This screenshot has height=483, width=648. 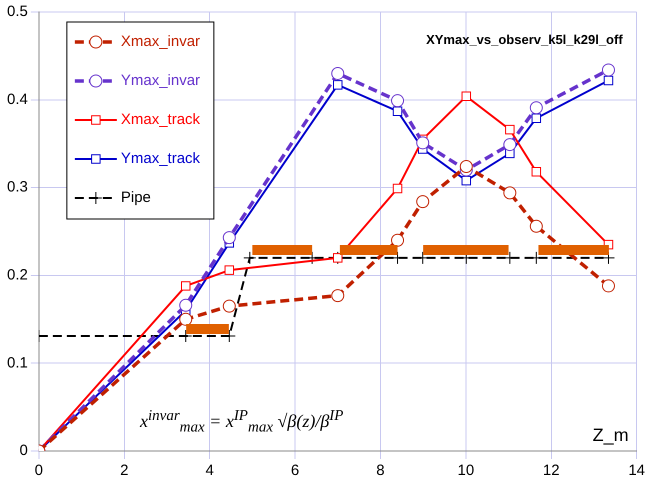 I want to click on x-tick-label: 2, so click(x=124, y=471).